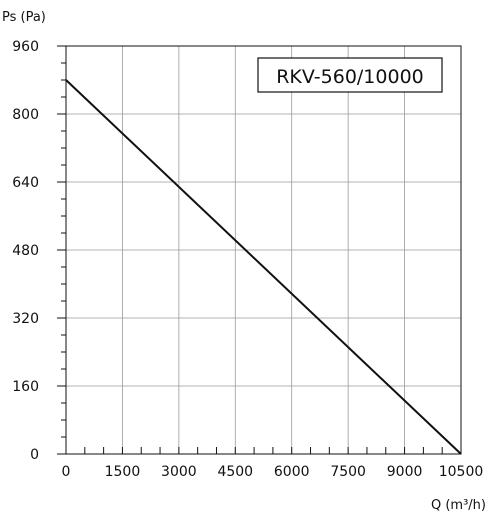 The image size is (490, 515). I want to click on y-tick-label: 960, so click(25, 47).